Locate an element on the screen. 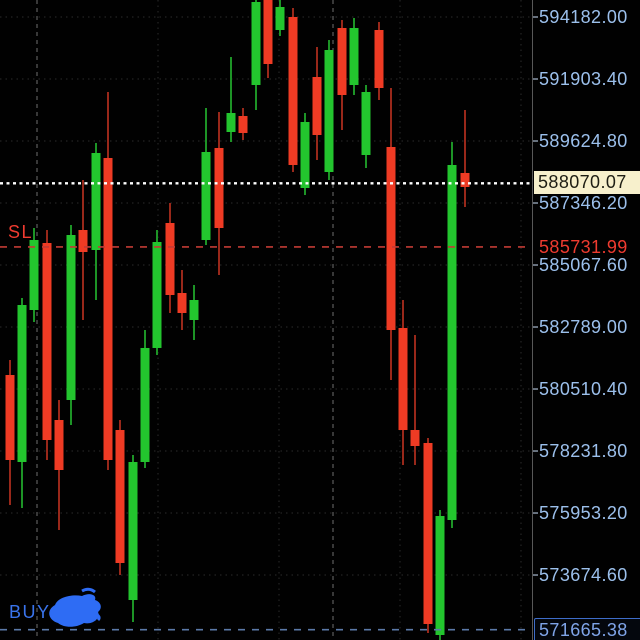 The image size is (640, 640). price-axis-label: 589624.80 is located at coordinates (583, 141).